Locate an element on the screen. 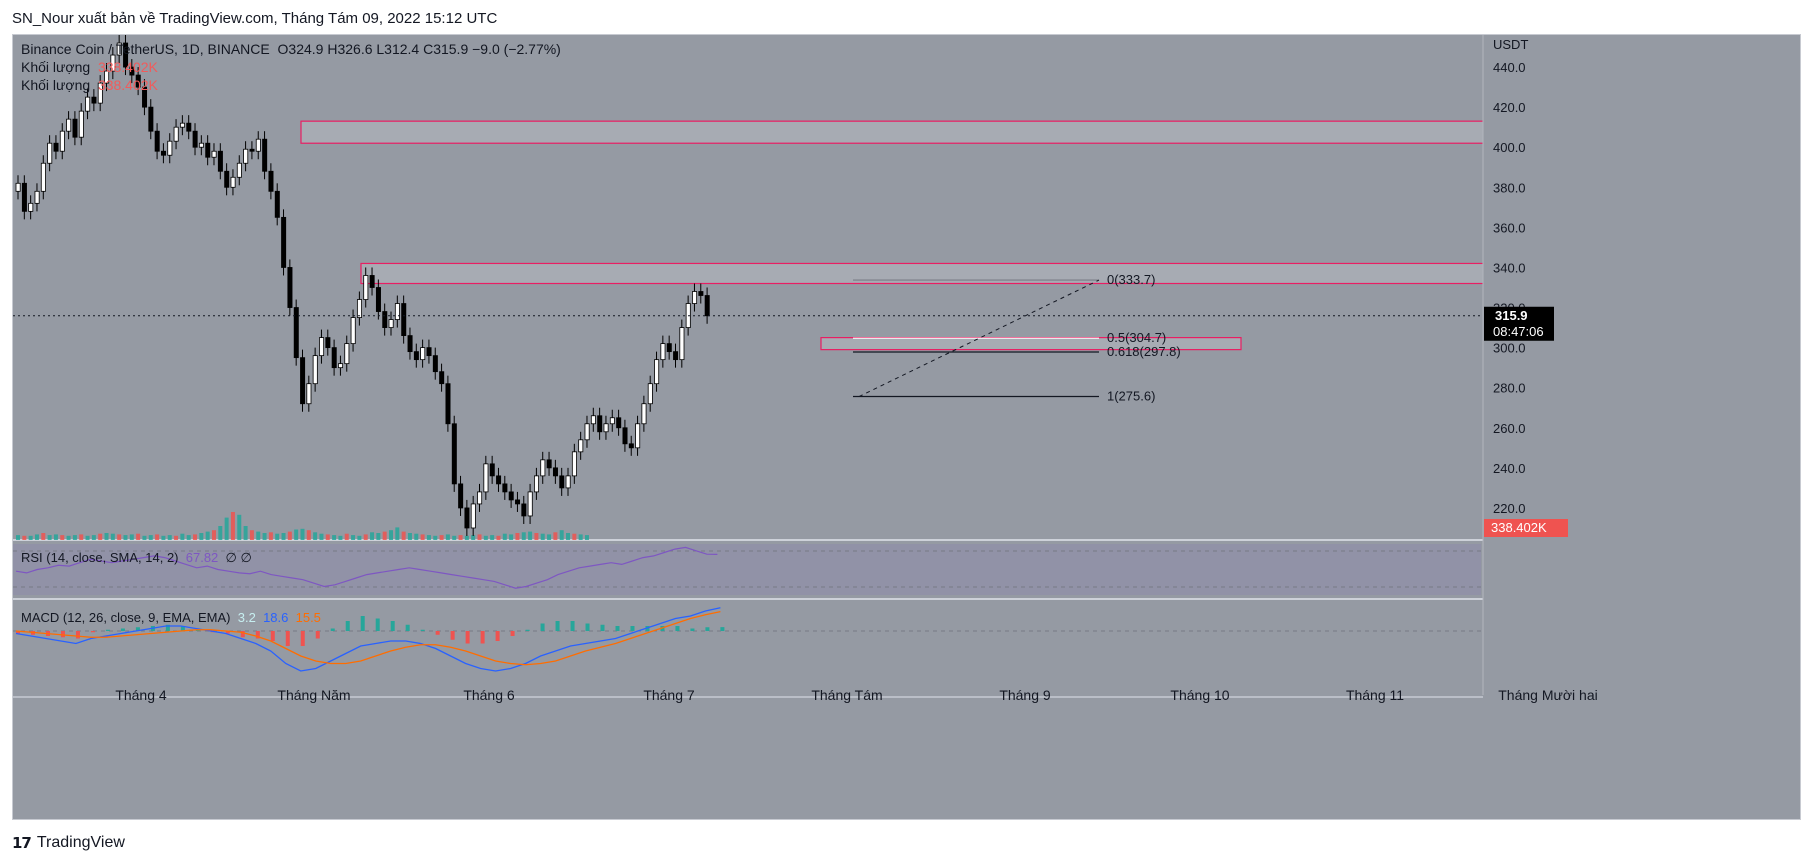 The height and width of the screenshot is (865, 1813). price-tick-label: 380.0 is located at coordinates (1509, 187).